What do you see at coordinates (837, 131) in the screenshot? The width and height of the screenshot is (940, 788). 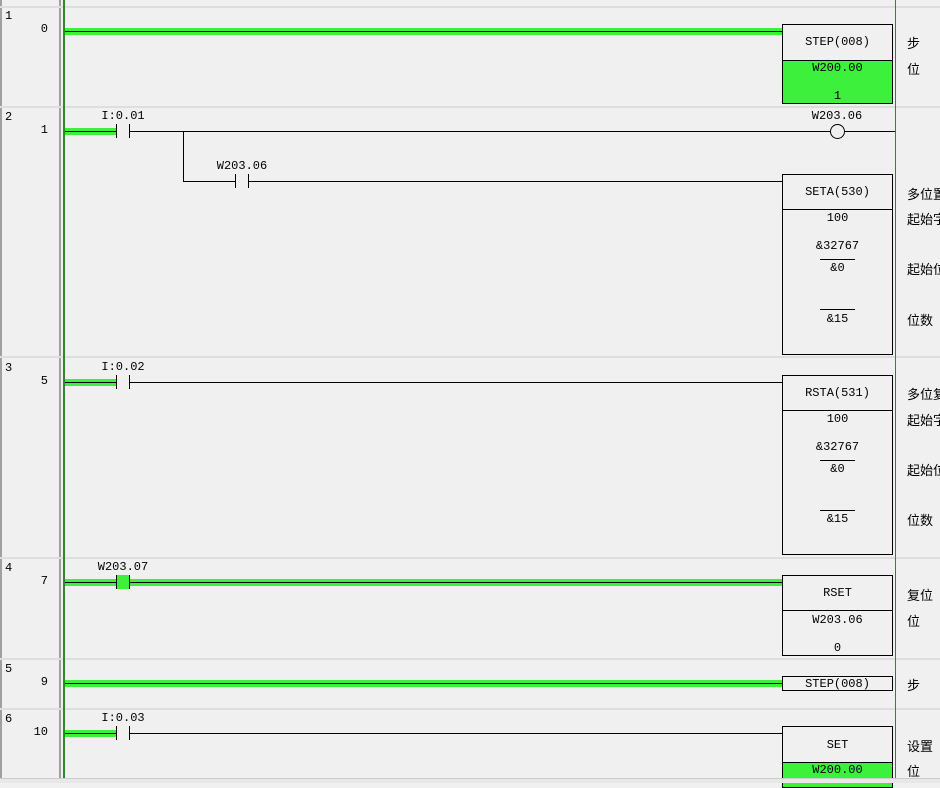 I see `output-coil` at bounding box center [837, 131].